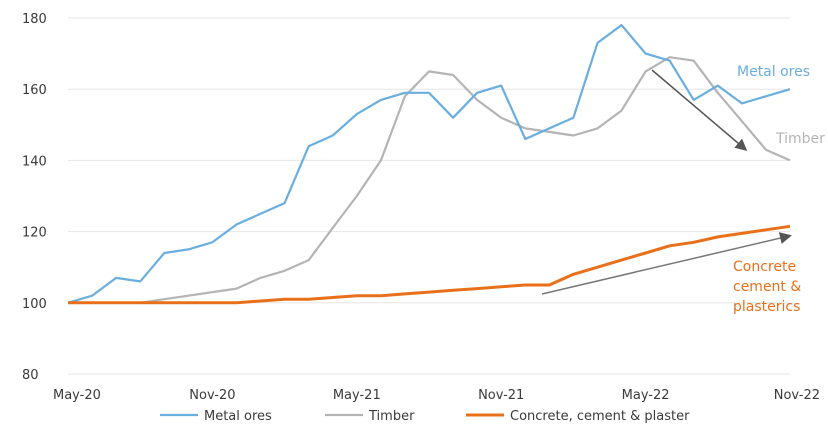  What do you see at coordinates (600, 416) in the screenshot?
I see `legend-label: Concrete, cement & plaster` at bounding box center [600, 416].